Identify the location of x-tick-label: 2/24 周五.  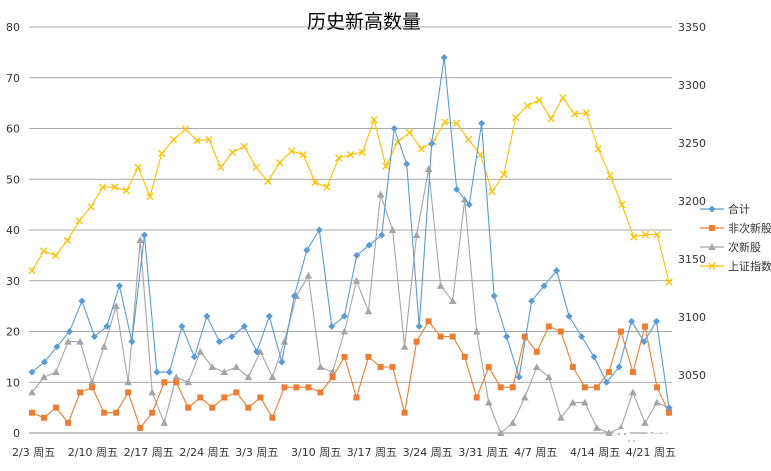
(204, 452).